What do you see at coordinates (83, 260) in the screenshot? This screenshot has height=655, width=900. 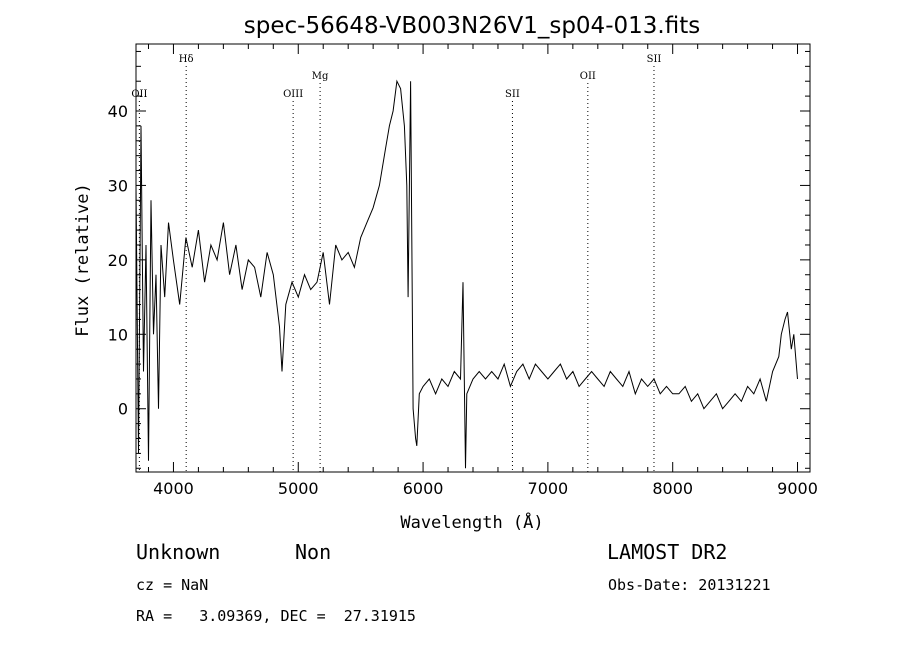 I see `y-axis-label: Flux (relative)` at bounding box center [83, 260].